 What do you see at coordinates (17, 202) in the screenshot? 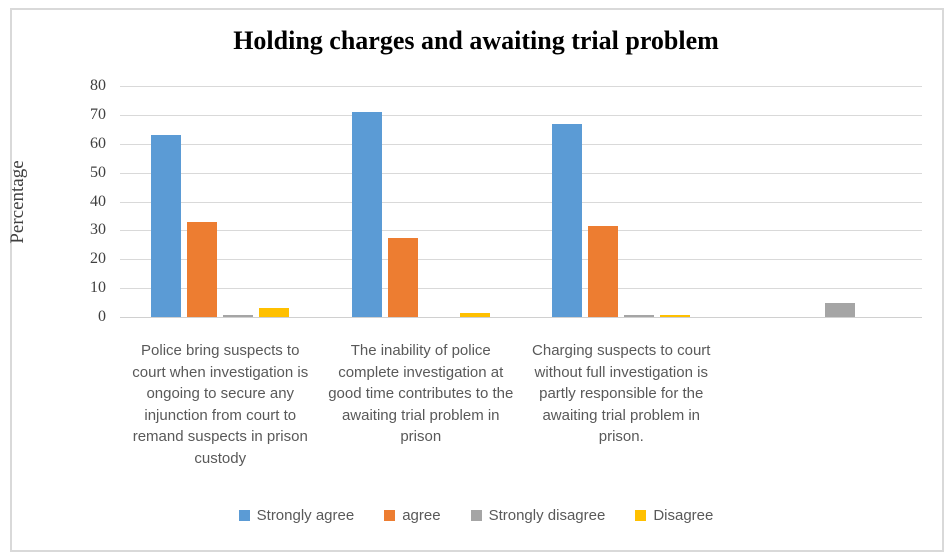
I see `y-axis-title: Percentage` at bounding box center [17, 202].